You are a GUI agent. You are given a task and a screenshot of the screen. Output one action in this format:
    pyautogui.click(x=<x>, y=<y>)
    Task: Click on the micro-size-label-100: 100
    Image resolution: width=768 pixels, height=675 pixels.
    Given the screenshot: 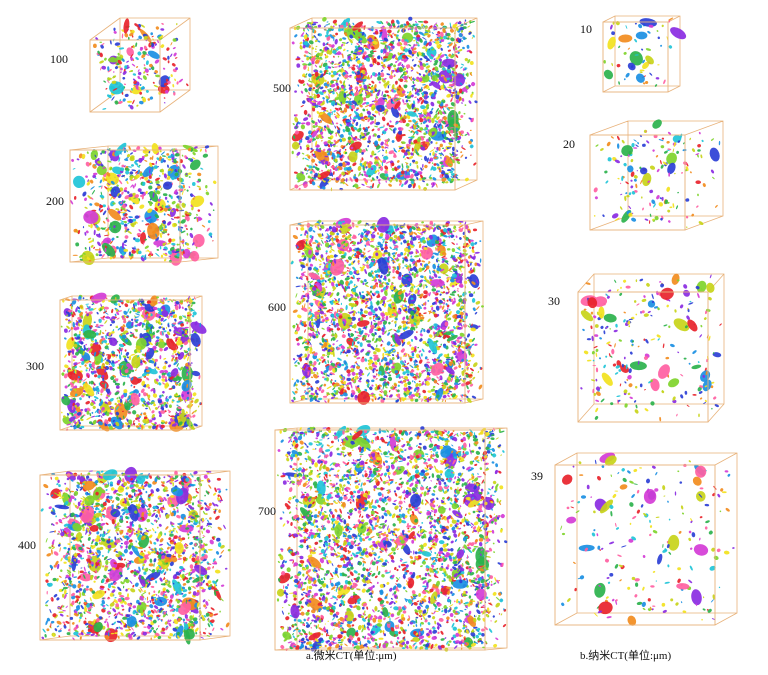 What is the action you would take?
    pyautogui.click(x=59, y=59)
    